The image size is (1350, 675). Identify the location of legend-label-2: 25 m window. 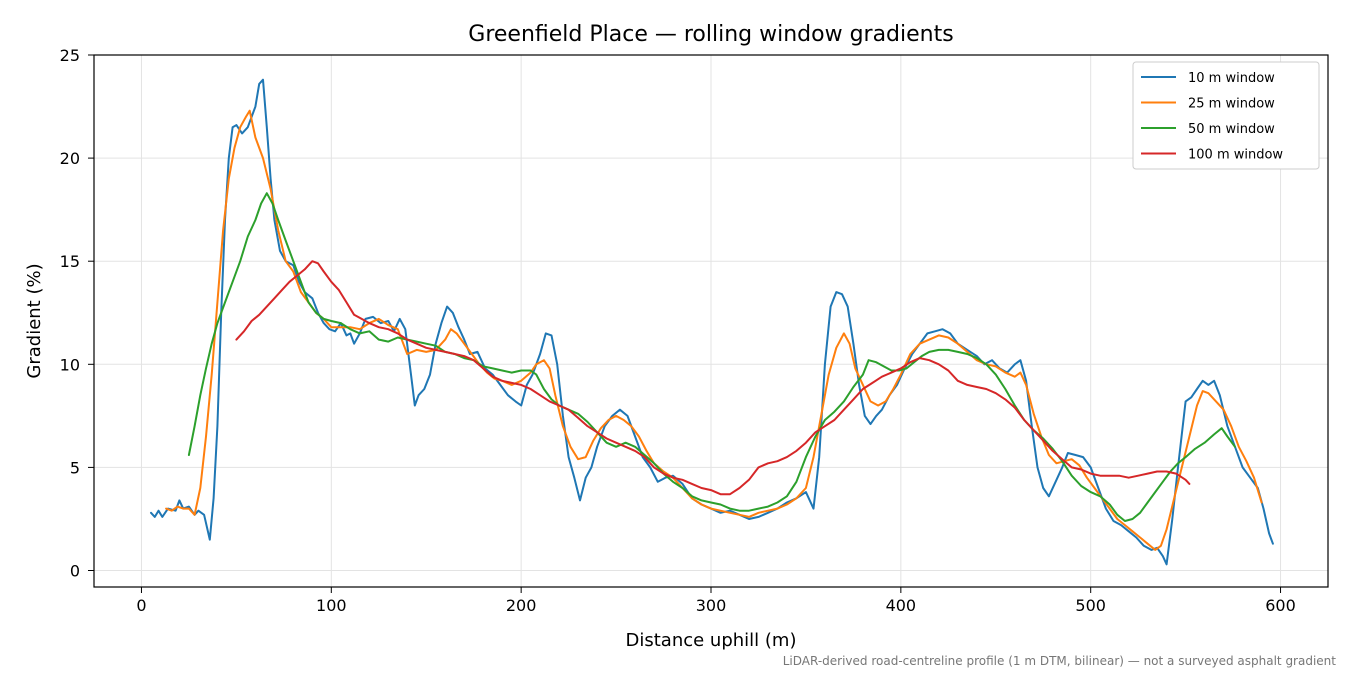
(1231, 104).